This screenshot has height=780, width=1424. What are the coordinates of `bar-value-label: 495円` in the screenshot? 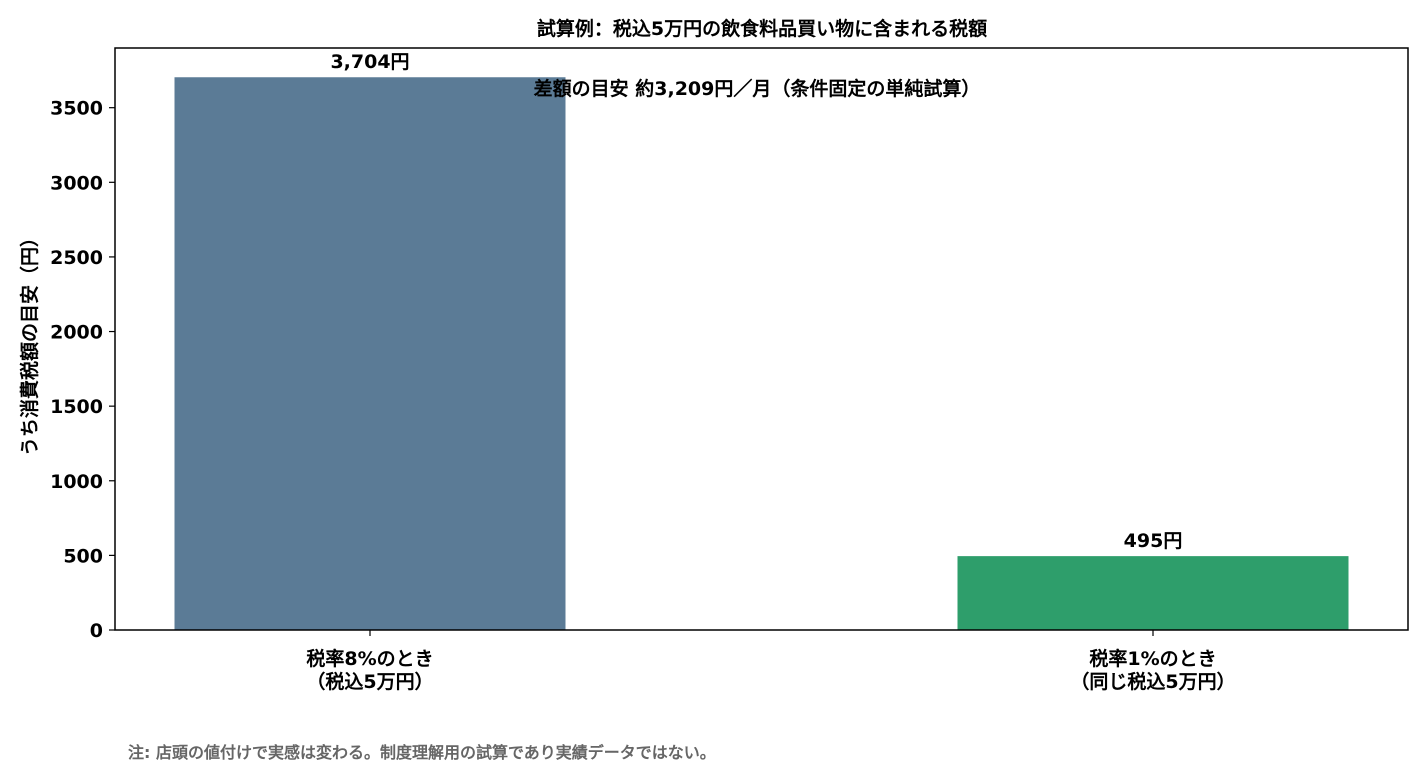 It's located at (1153, 541).